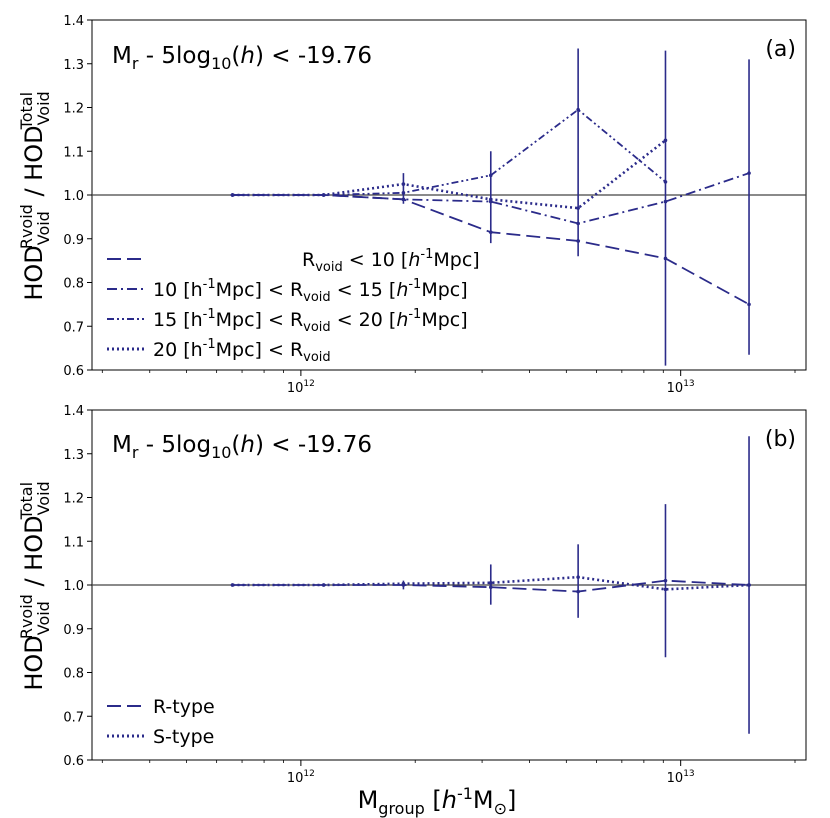 Image resolution: width=830 pixels, height=818 pixels. I want to click on legend-a-label-4: 20 [h-1Mpc] < Rvoid, so click(242, 351).